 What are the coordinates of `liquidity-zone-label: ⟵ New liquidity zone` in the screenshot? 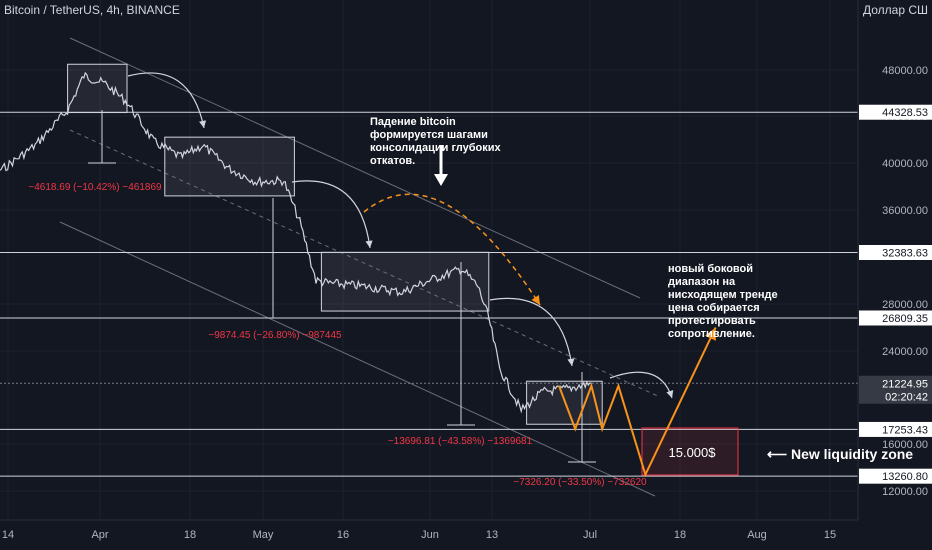 It's located at (840, 454).